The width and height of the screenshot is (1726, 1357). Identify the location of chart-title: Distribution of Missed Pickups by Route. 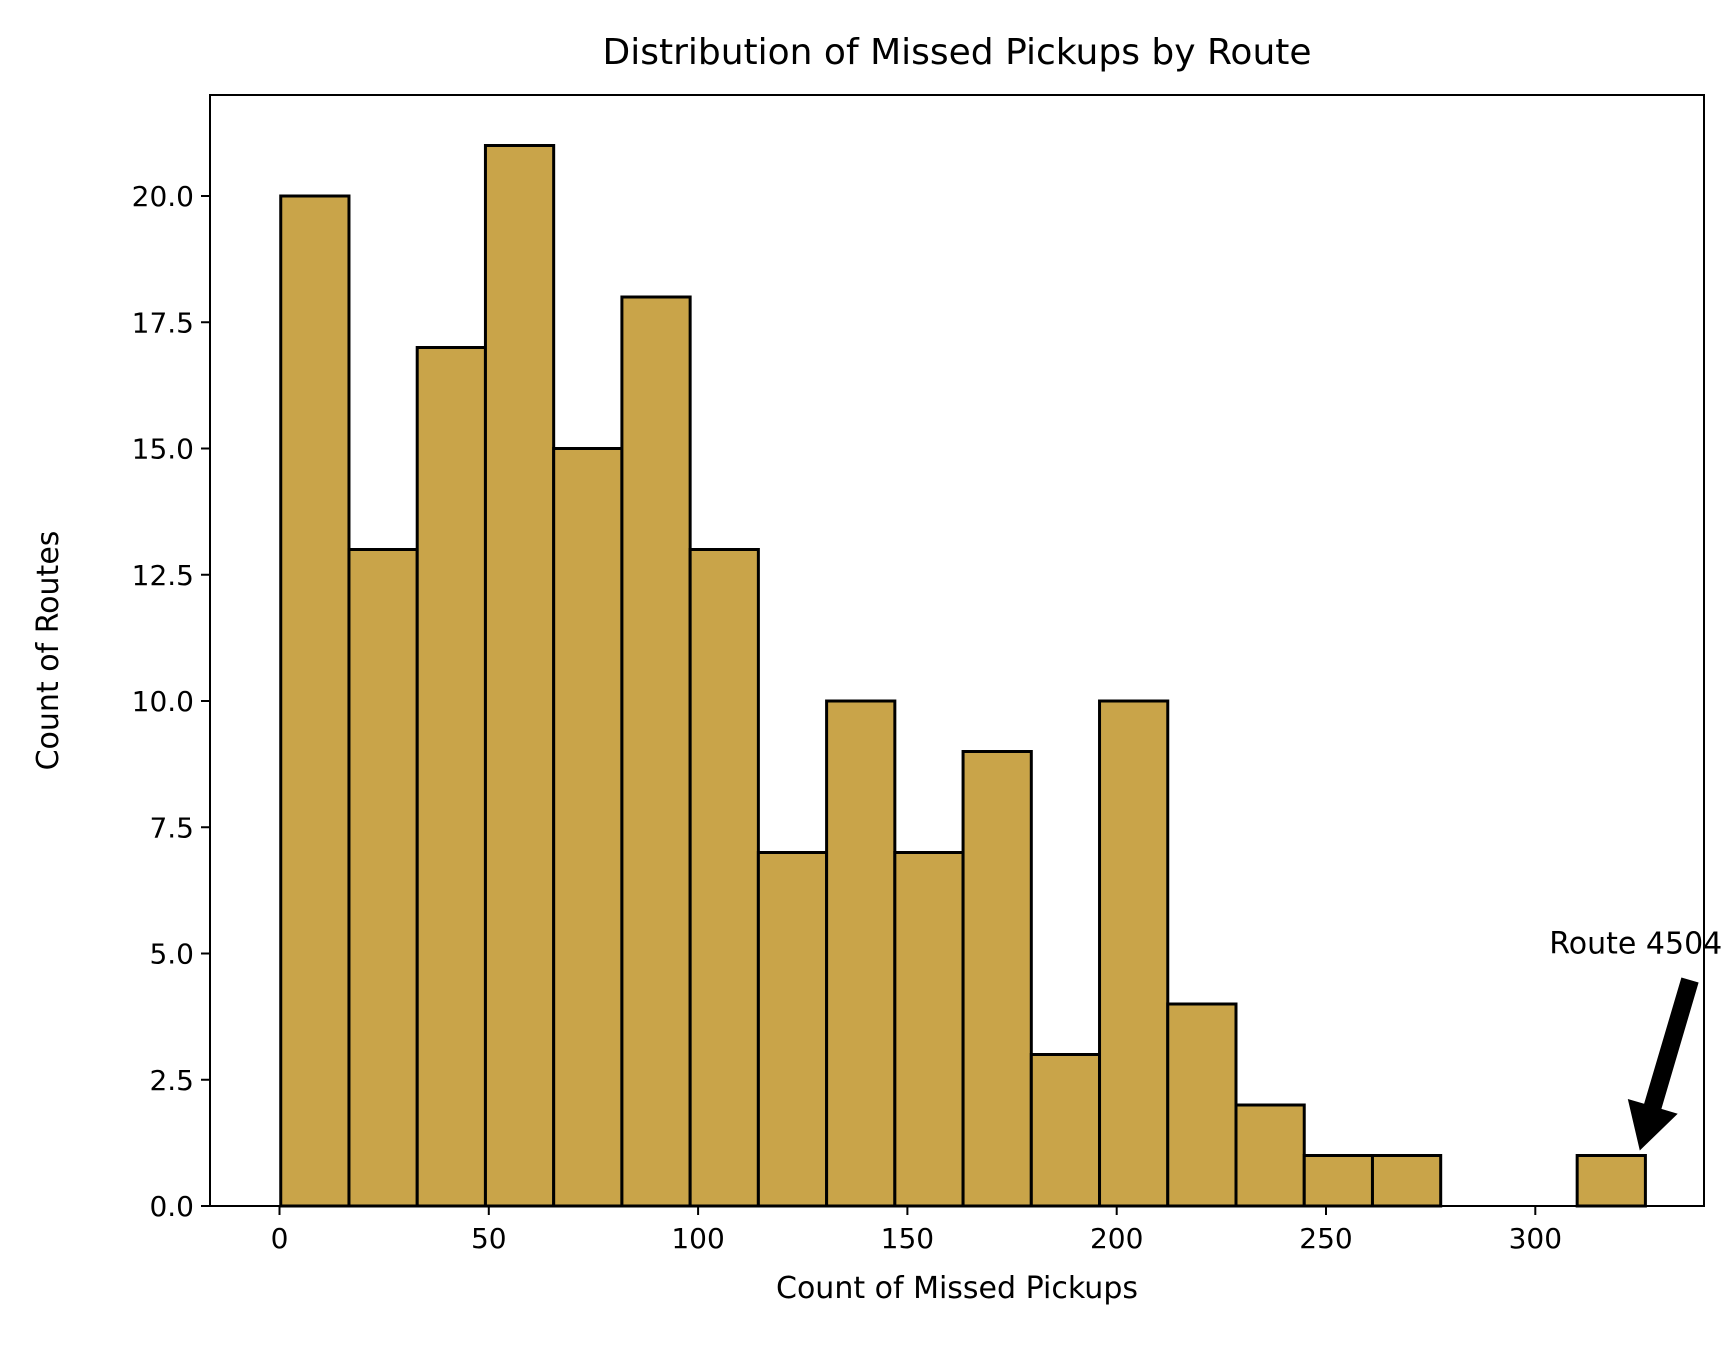
(956, 52).